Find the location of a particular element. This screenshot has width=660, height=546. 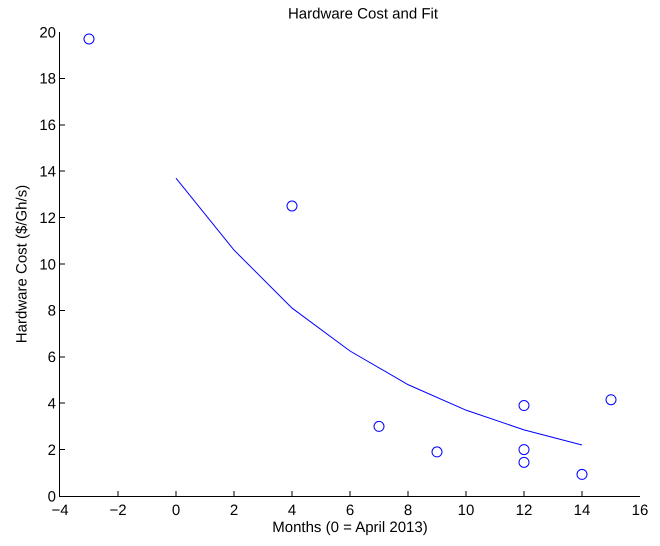

chart-title: Hardware Cost and Fit is located at coordinates (363, 14).